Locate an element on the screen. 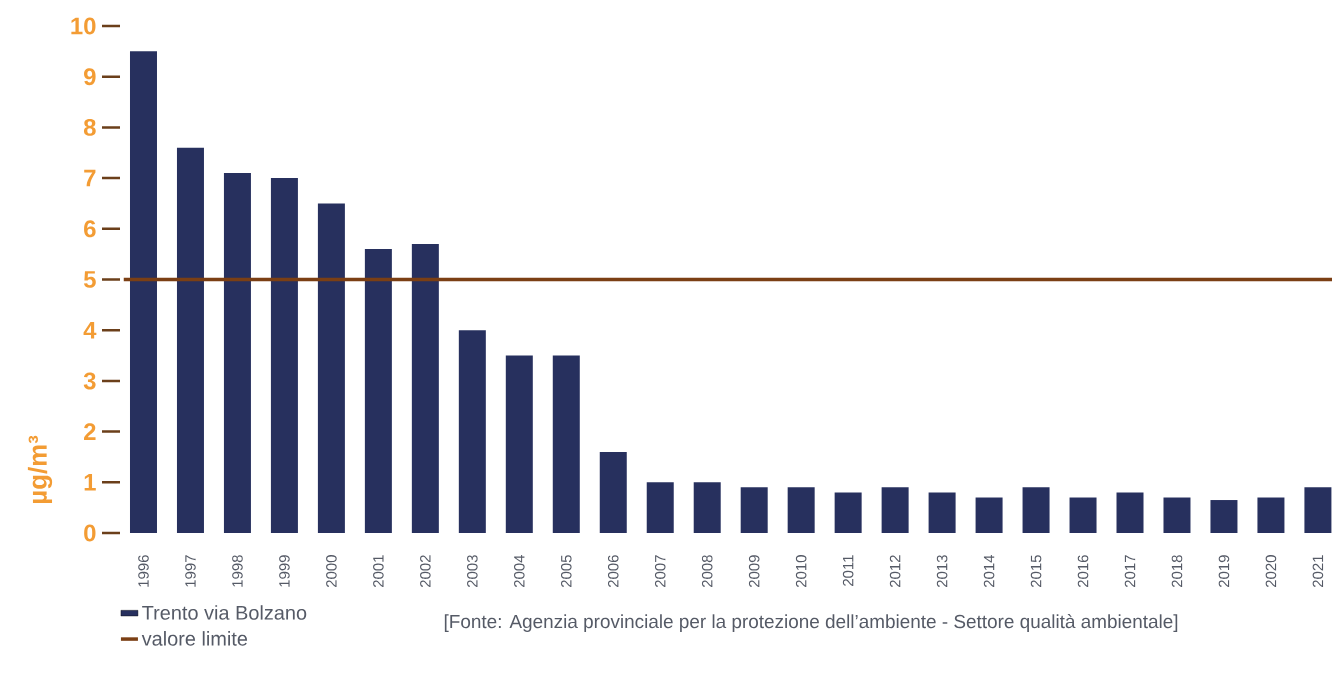 Image resolution: width=1332 pixels, height=675 pixels. x-tick-label: 2015 is located at coordinates (1036, 571).